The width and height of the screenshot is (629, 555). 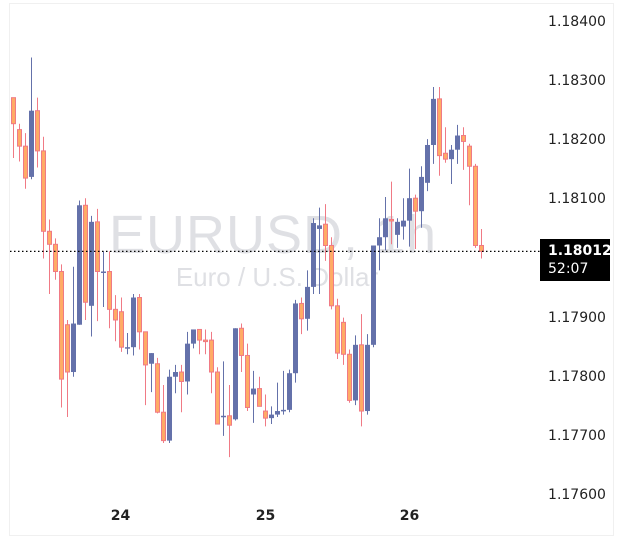 What do you see at coordinates (409, 516) in the screenshot?
I see `time-tick: 26` at bounding box center [409, 516].